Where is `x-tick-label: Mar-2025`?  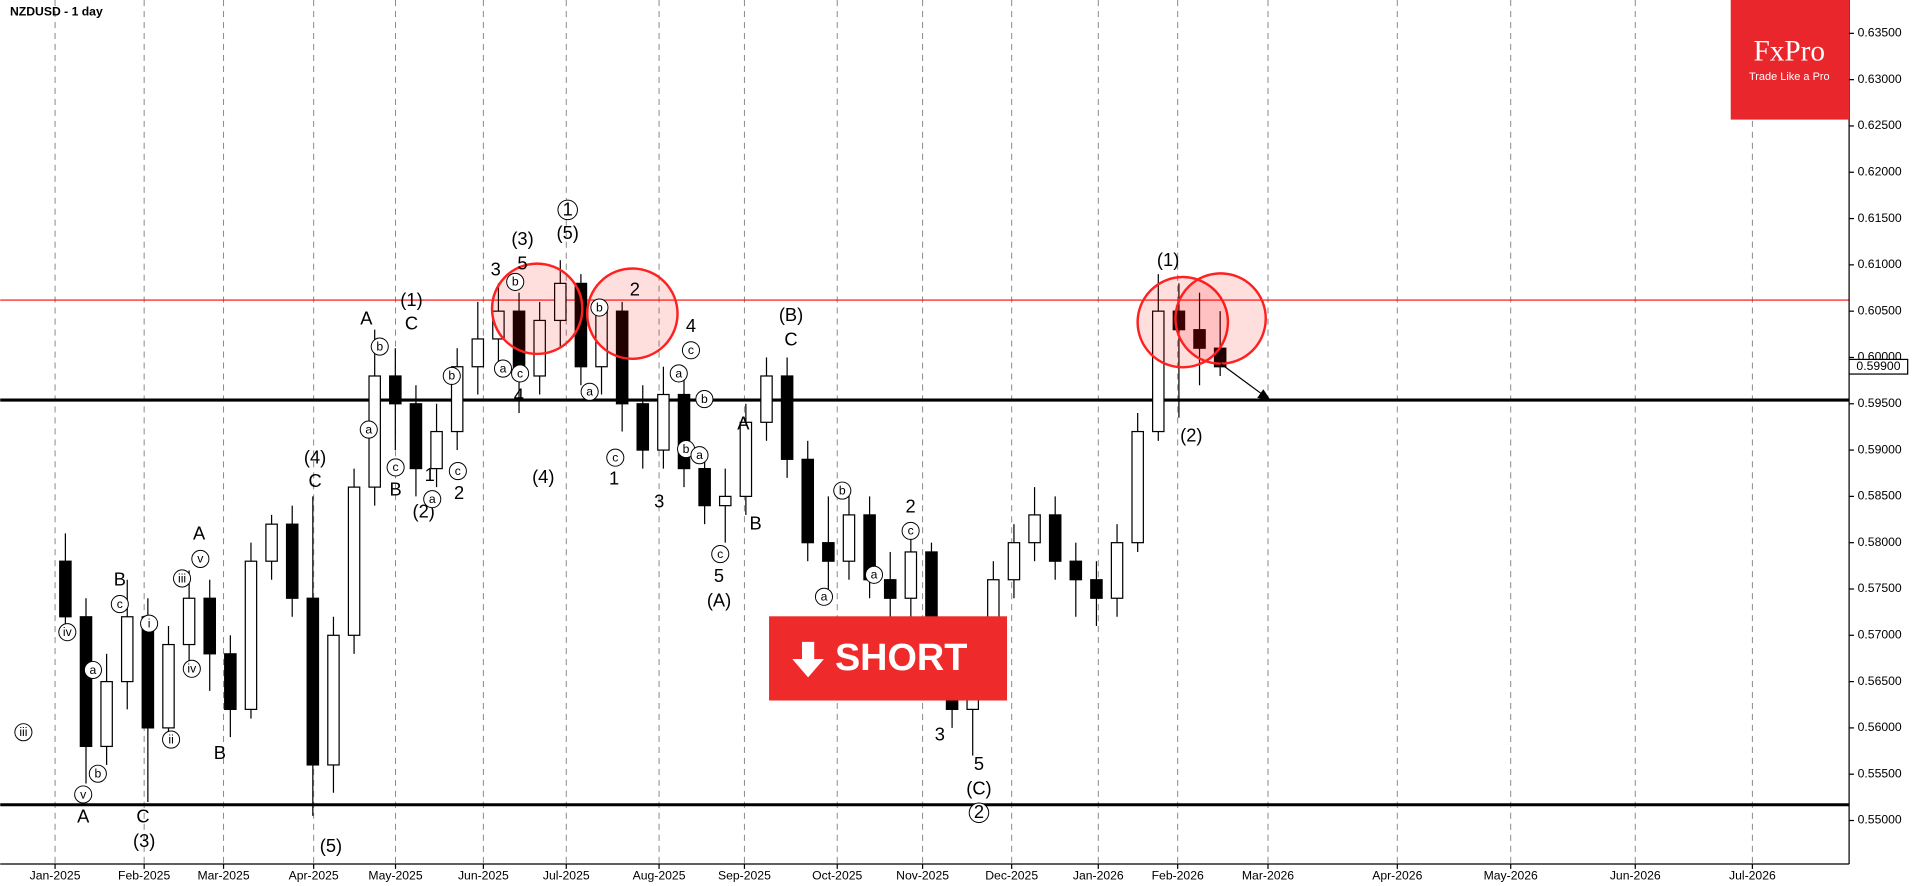 x-tick-label: Mar-2025 is located at coordinates (223, 875).